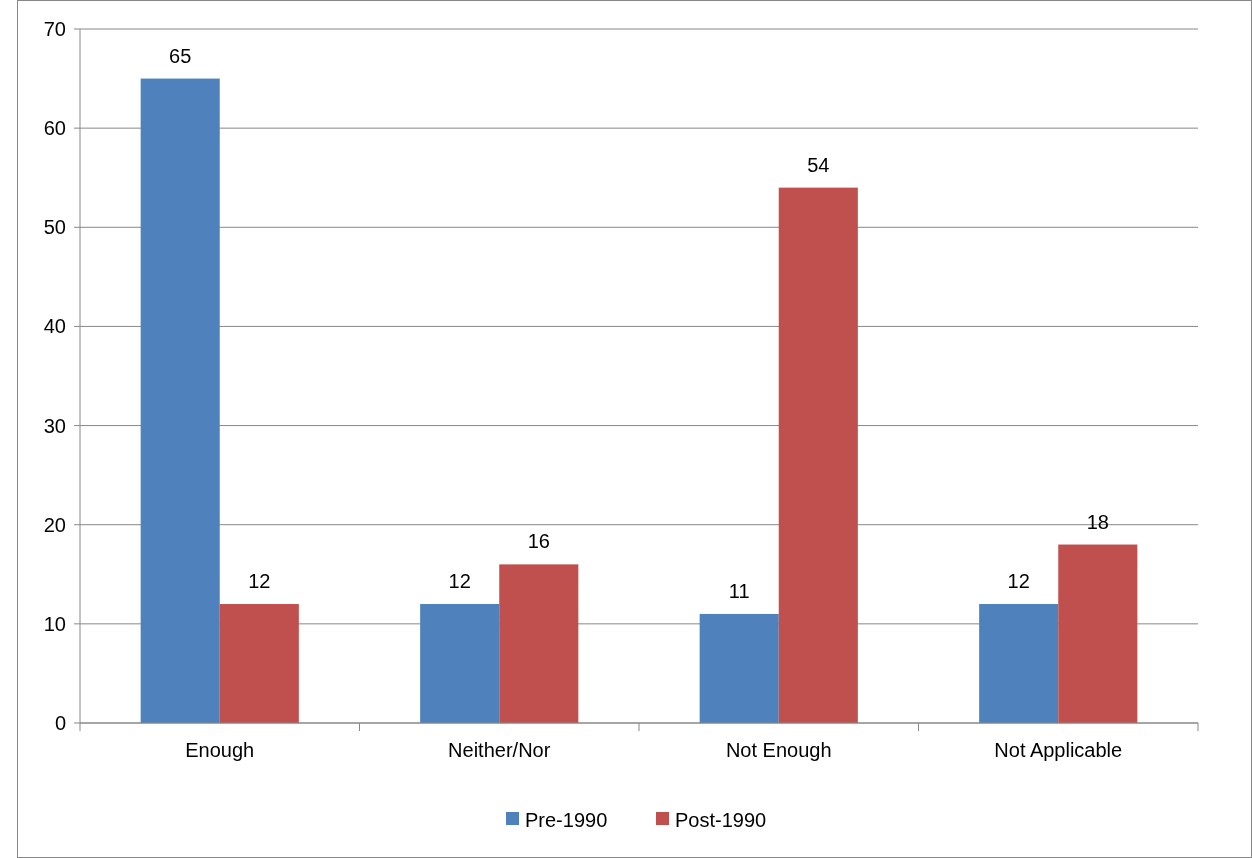 The image size is (1252, 858). What do you see at coordinates (54, 425) in the screenshot?
I see `y-tick-label: 30` at bounding box center [54, 425].